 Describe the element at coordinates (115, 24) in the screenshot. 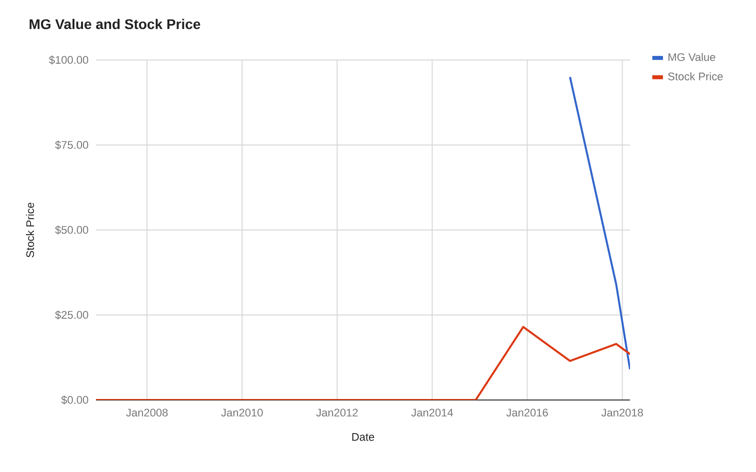

I see `chart-title: MG Value and Stock Price` at that location.